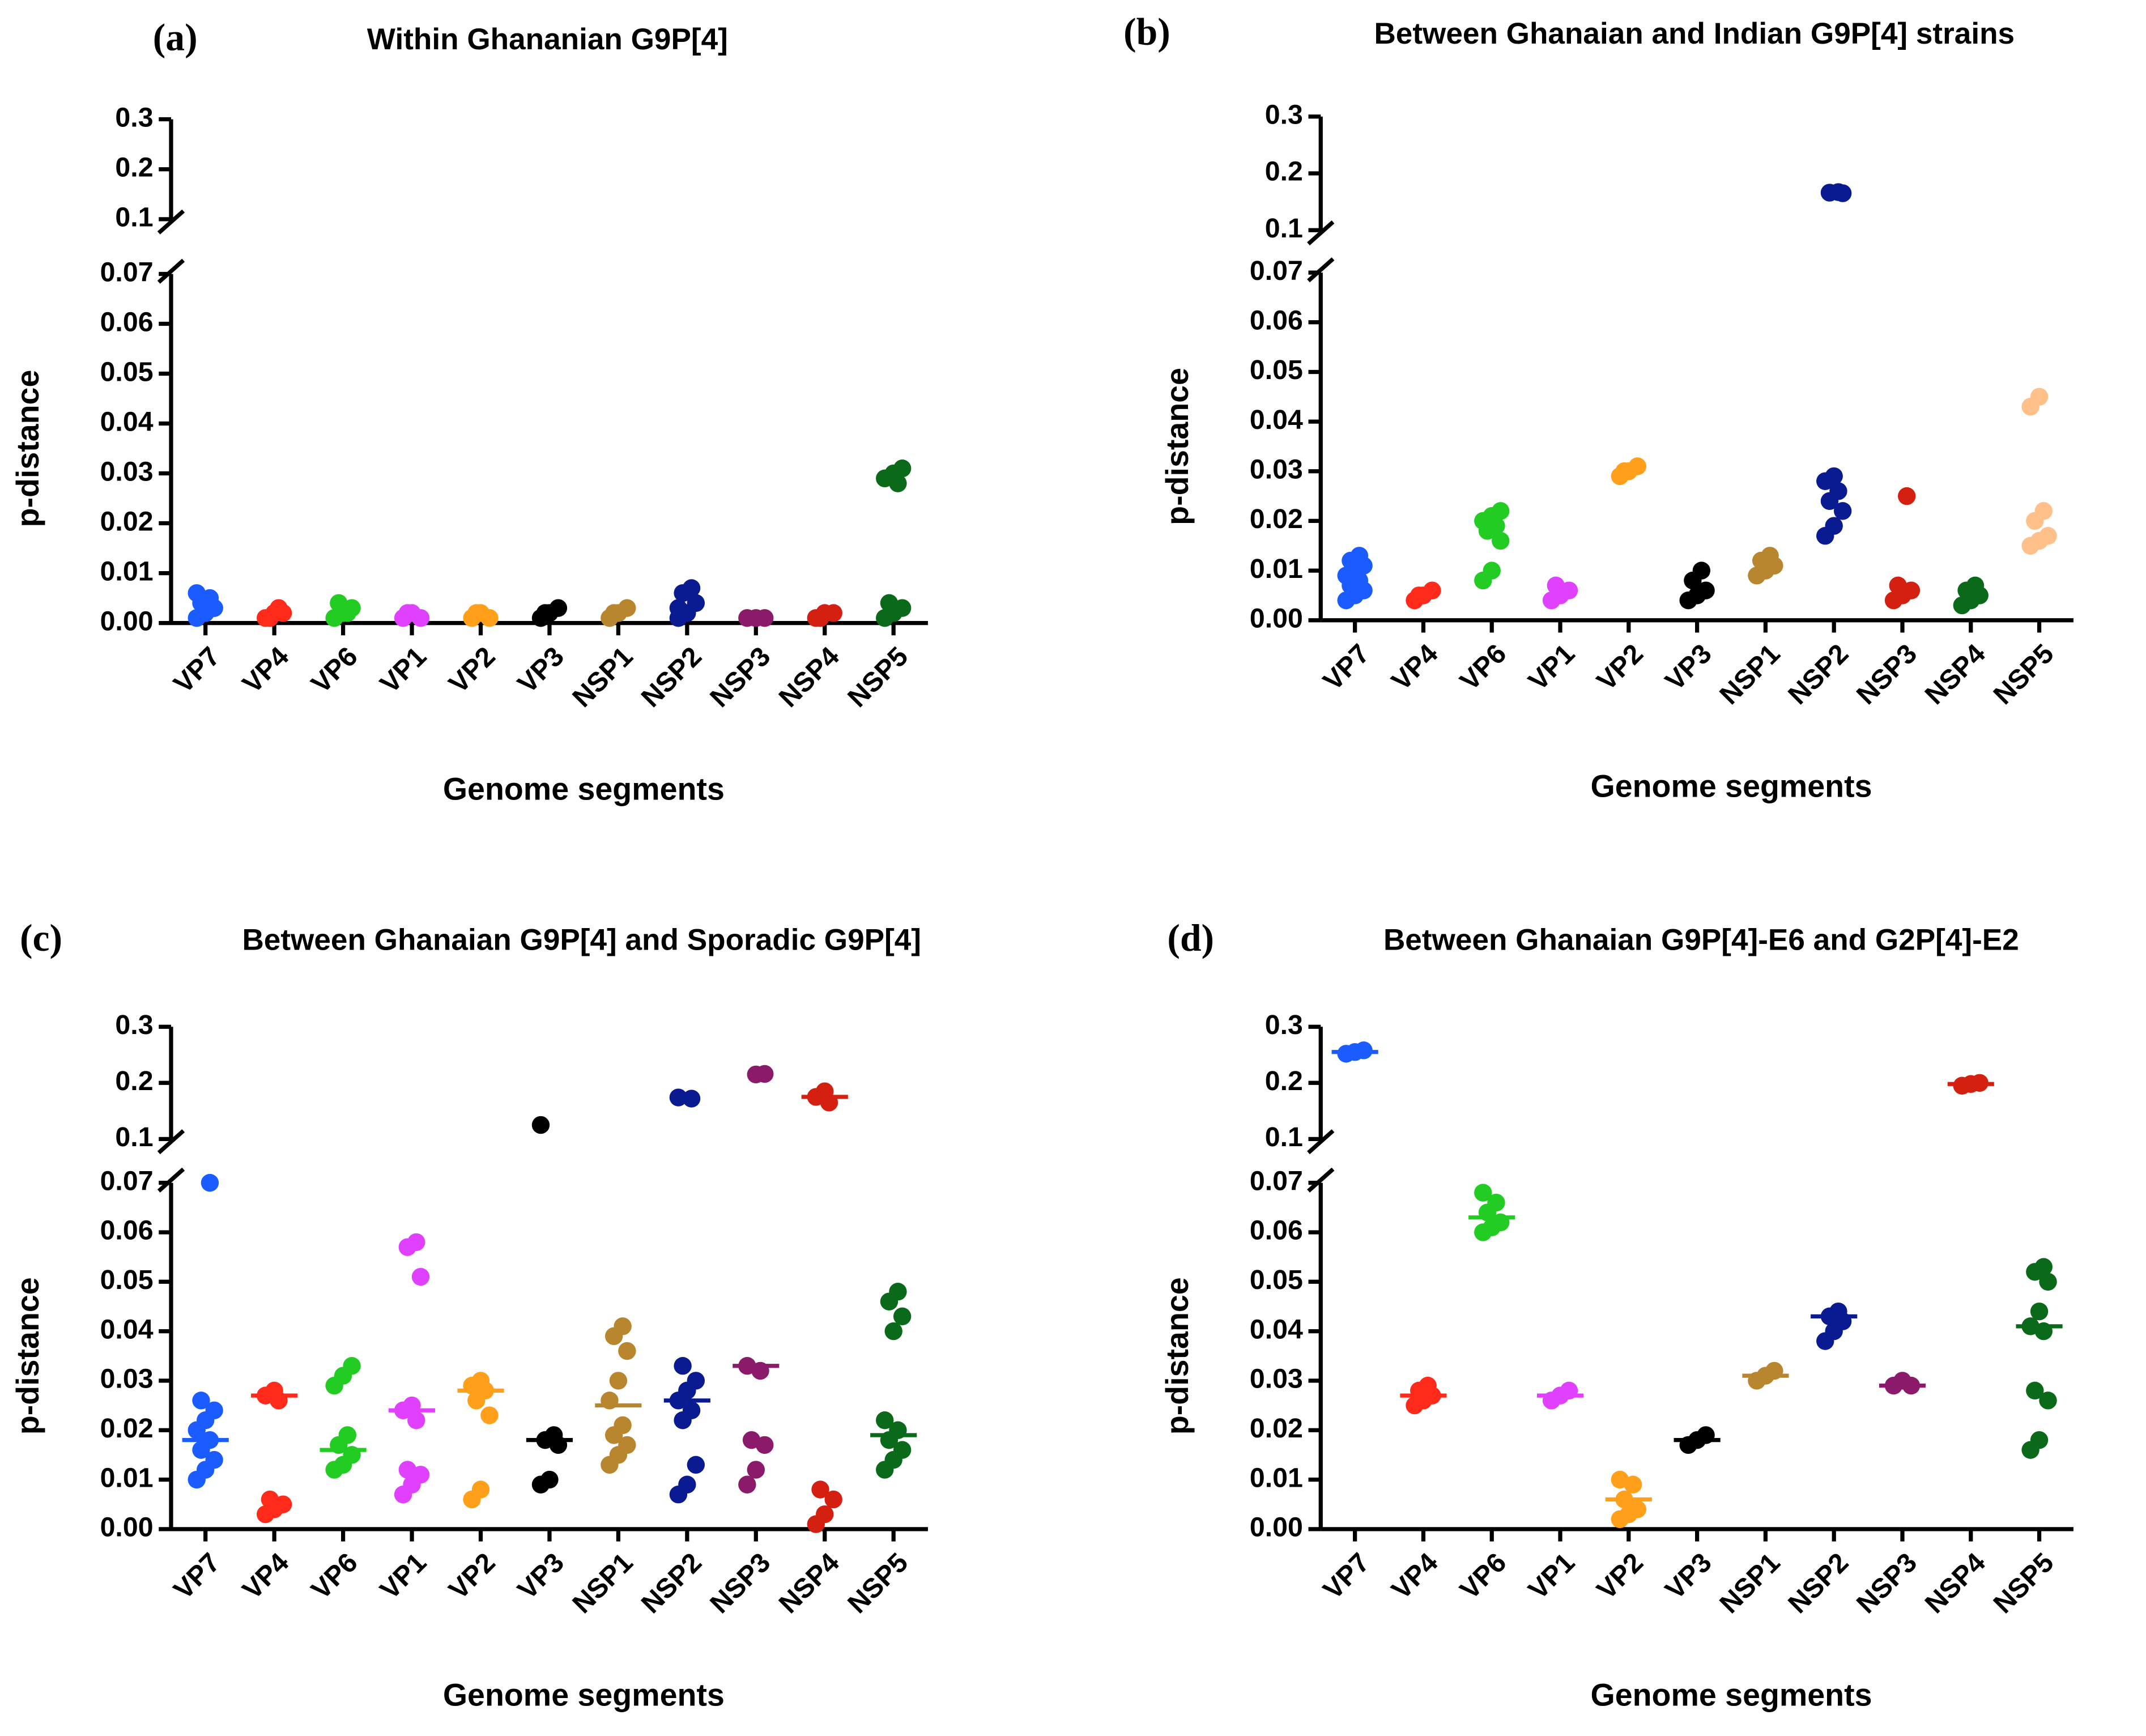  I want to click on y-tick-label: 0.04, so click(1276, 420).